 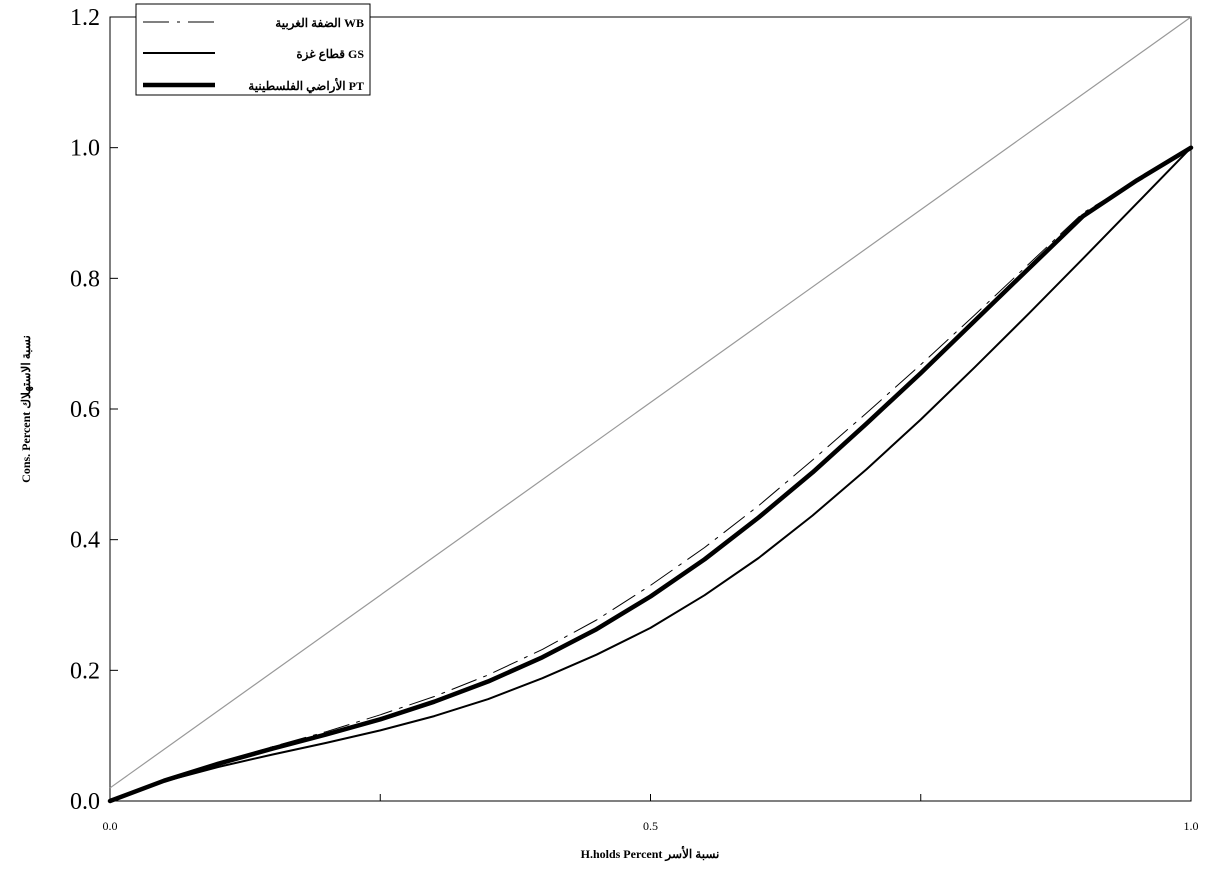 What do you see at coordinates (85, 18) in the screenshot?
I see `y-tick-label: 1.2` at bounding box center [85, 18].